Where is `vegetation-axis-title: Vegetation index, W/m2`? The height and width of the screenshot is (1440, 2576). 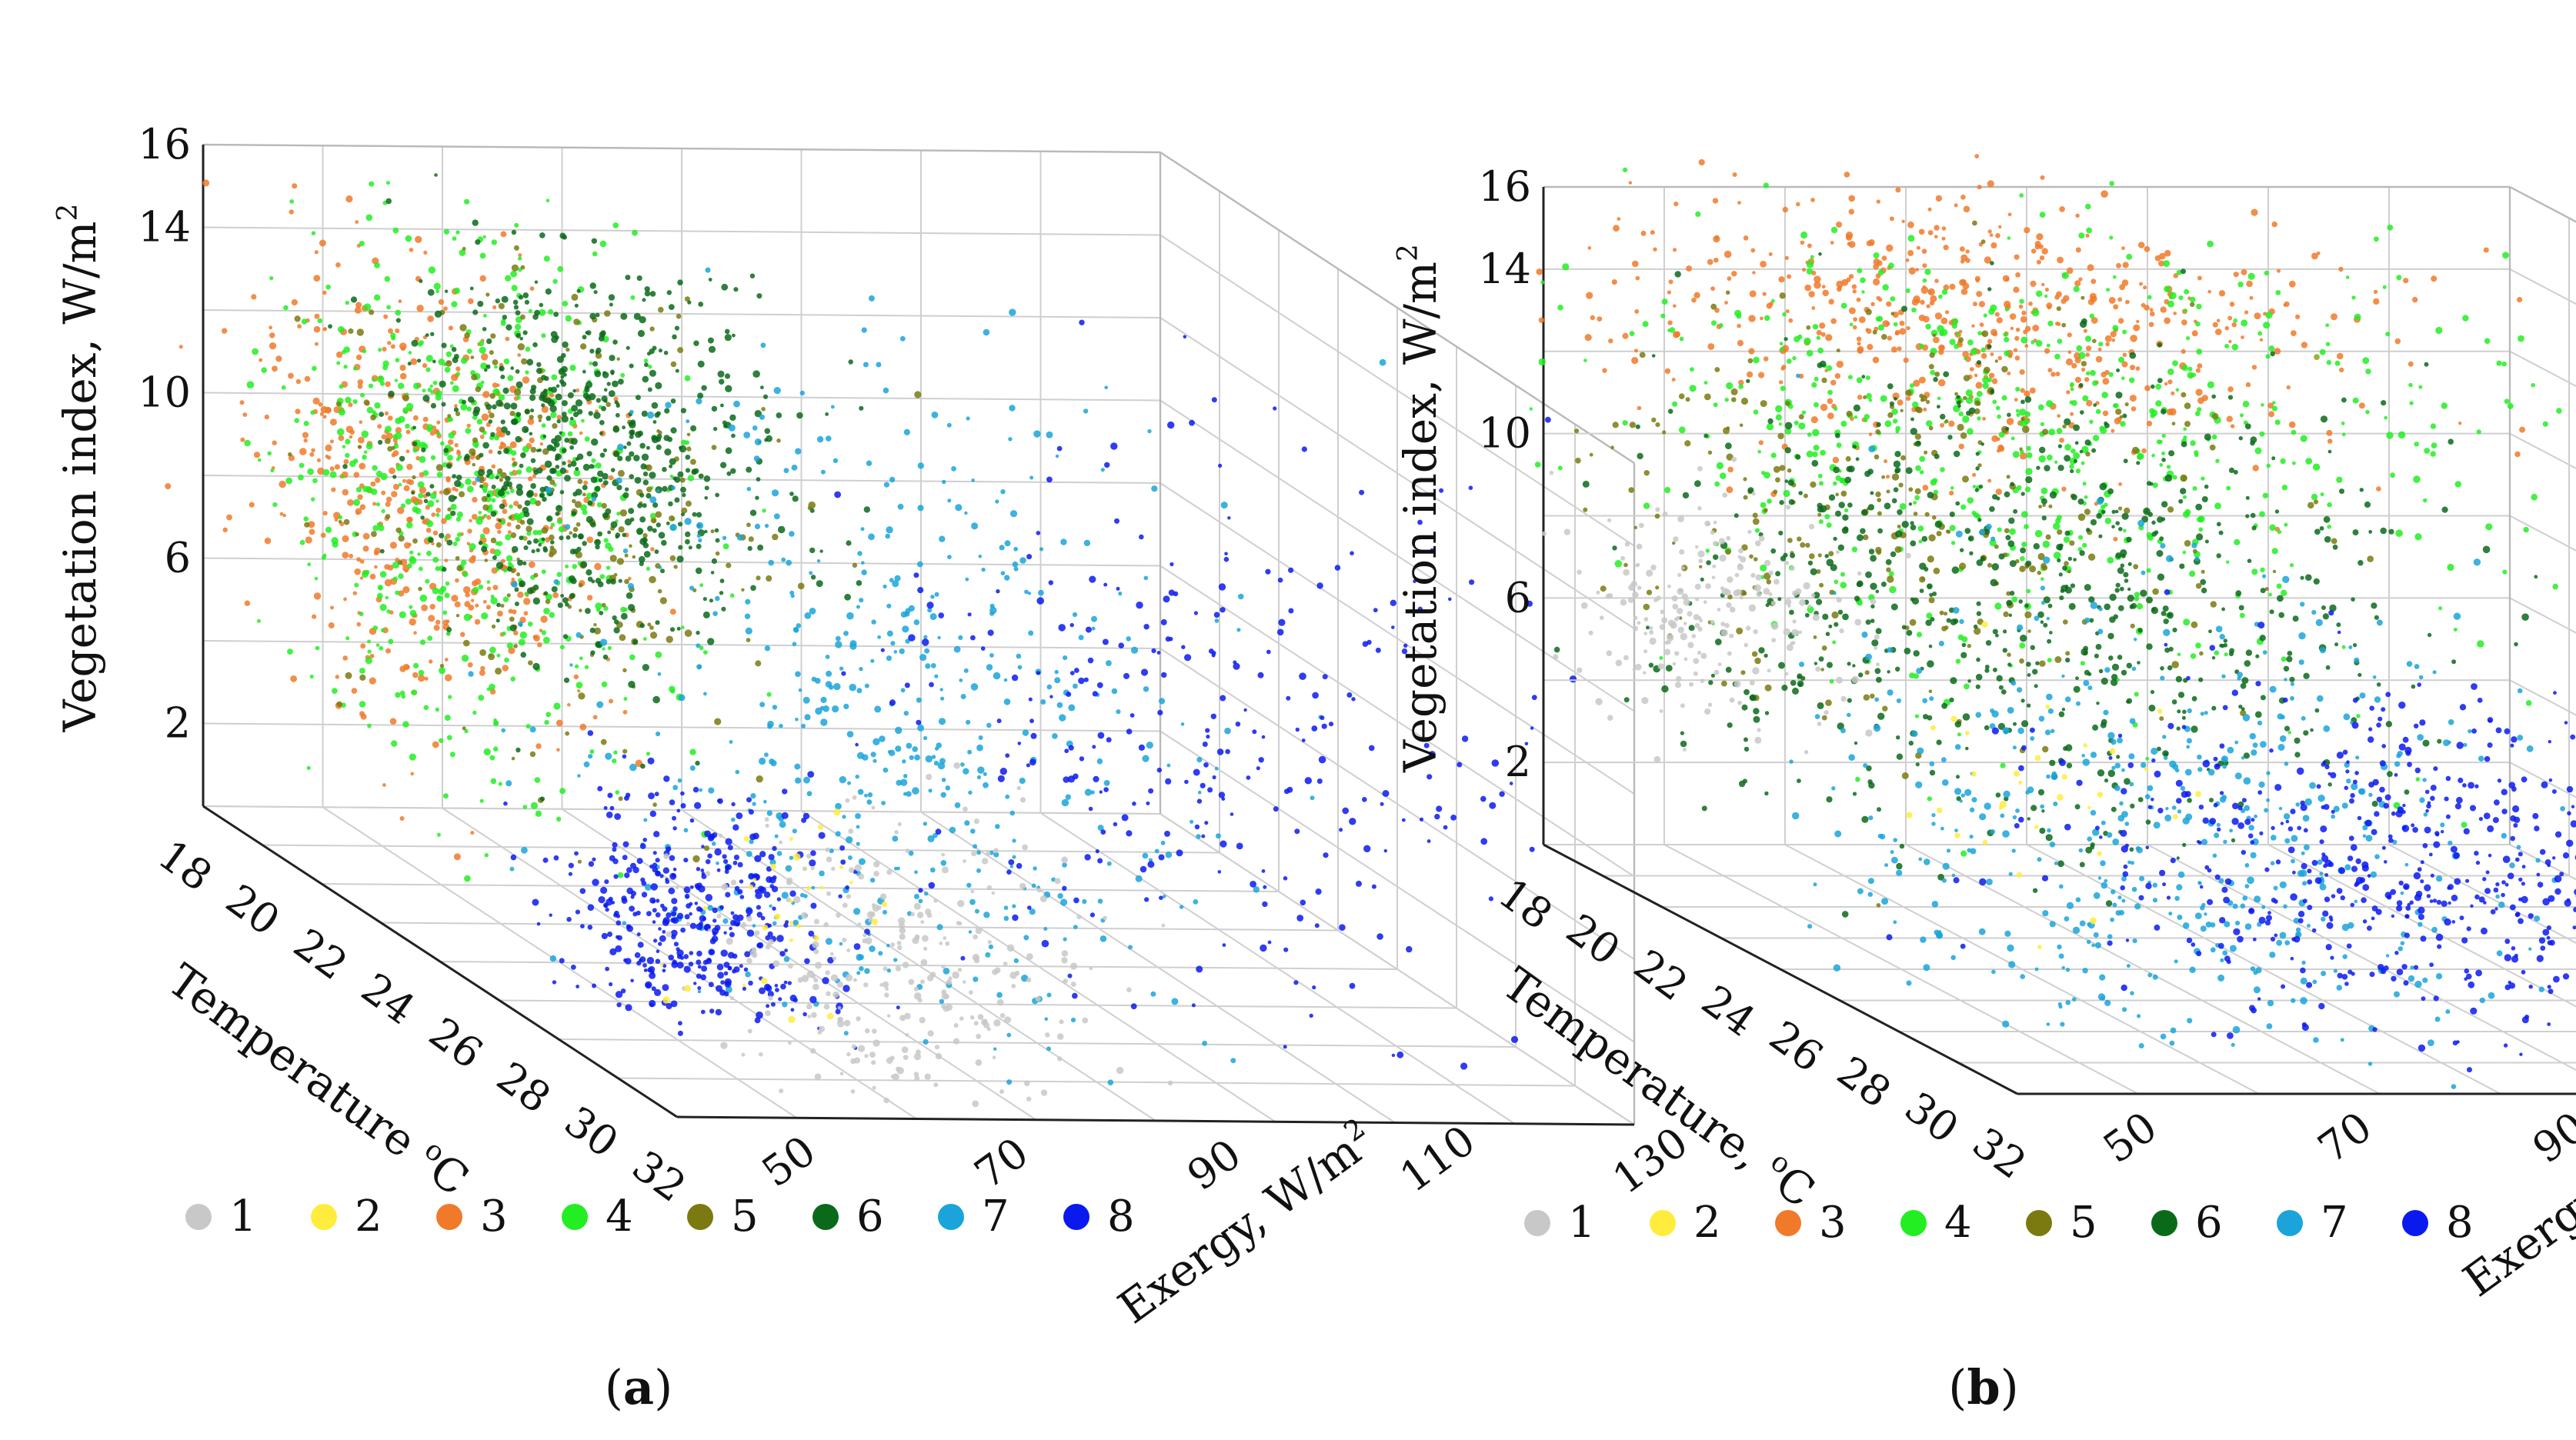
vegetation-axis-title: Vegetation index, W/m2 is located at coordinates (79, 469).